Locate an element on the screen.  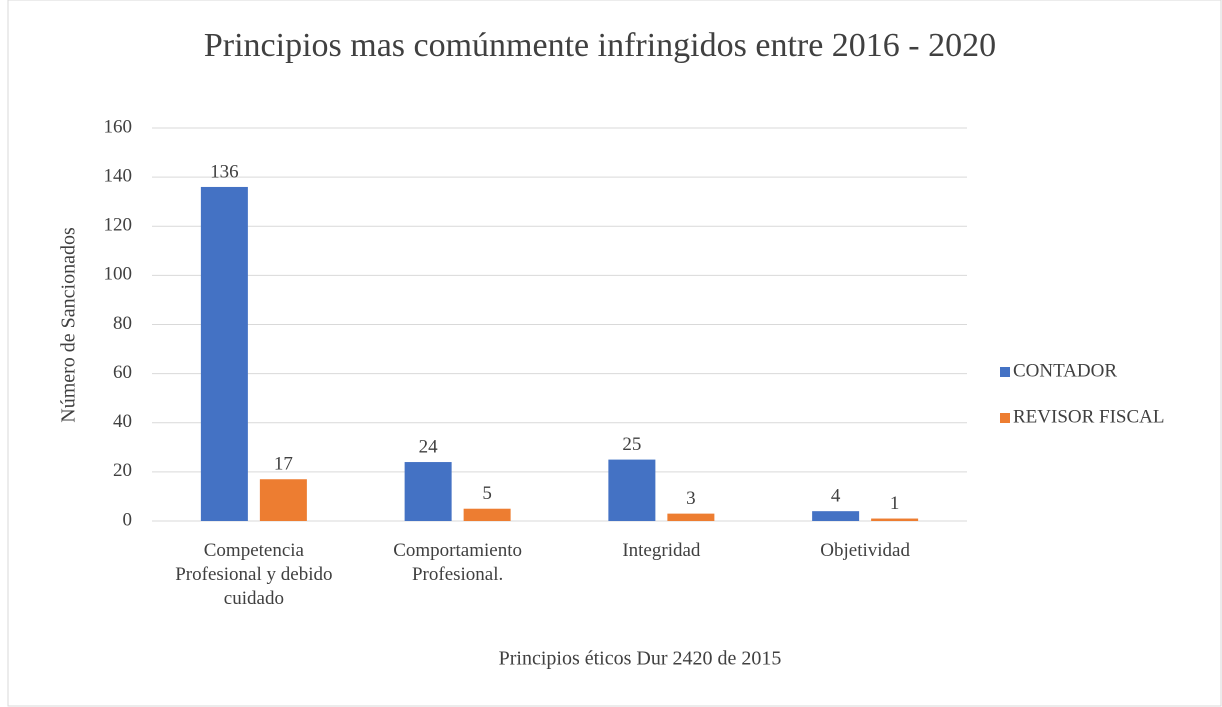
x-tick-label: Objetividad is located at coordinates (865, 550).